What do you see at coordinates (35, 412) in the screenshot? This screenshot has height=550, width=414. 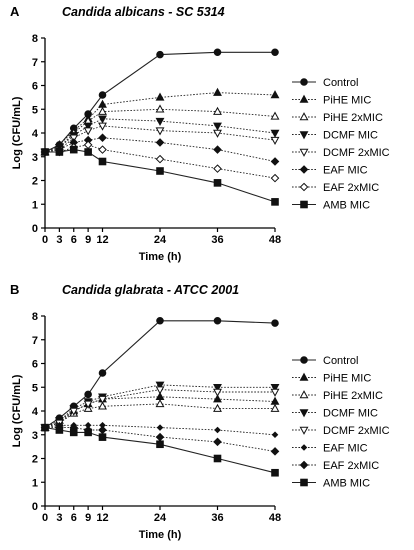 I see `y-tick-label: 4` at bounding box center [35, 412].